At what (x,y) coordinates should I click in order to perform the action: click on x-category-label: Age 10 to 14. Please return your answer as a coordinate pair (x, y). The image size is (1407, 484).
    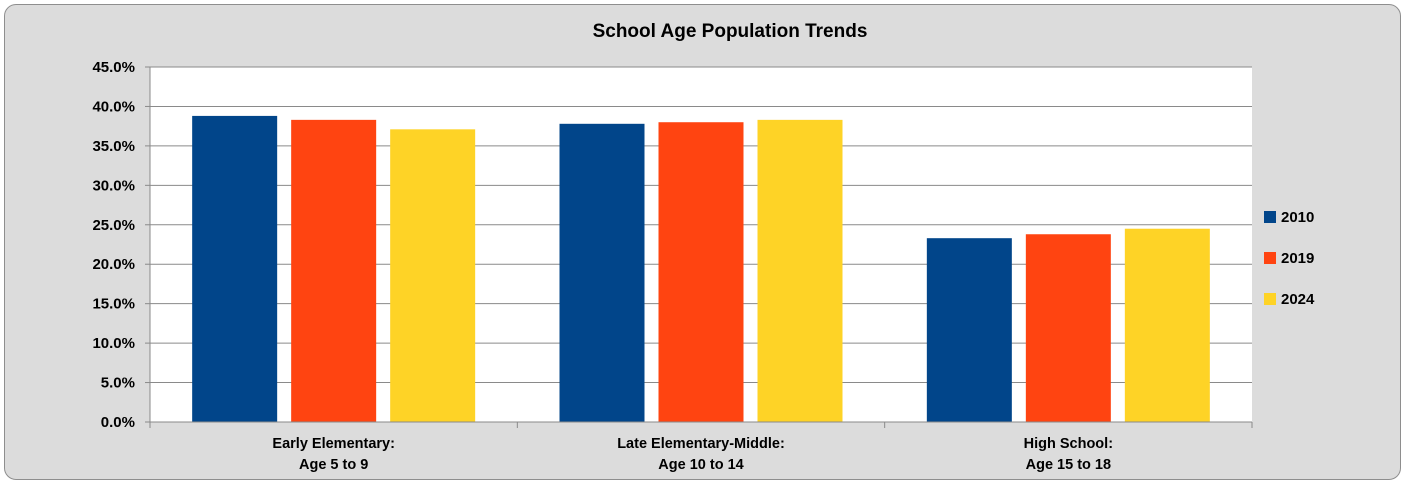
    Looking at the image, I should click on (700, 465).